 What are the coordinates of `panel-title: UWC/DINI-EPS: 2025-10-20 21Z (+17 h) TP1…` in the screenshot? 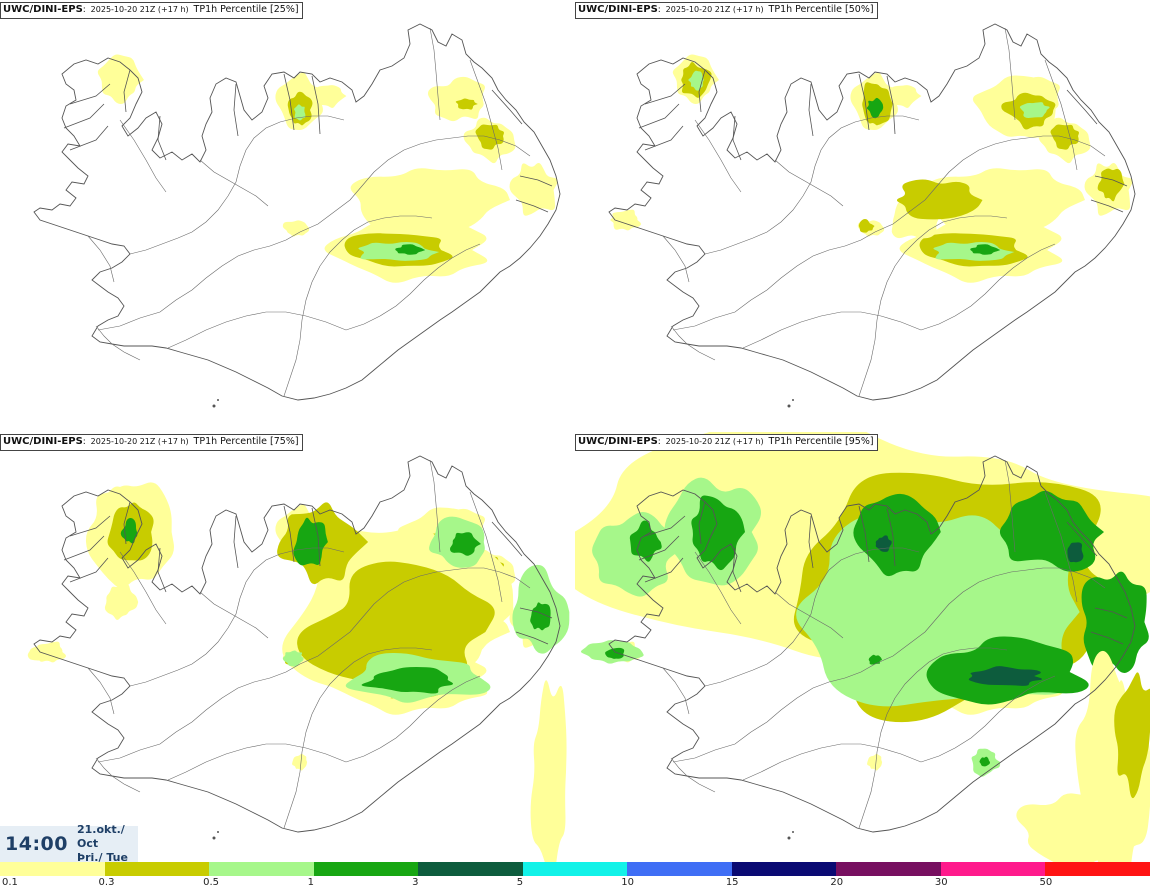 It's located at (151, 10).